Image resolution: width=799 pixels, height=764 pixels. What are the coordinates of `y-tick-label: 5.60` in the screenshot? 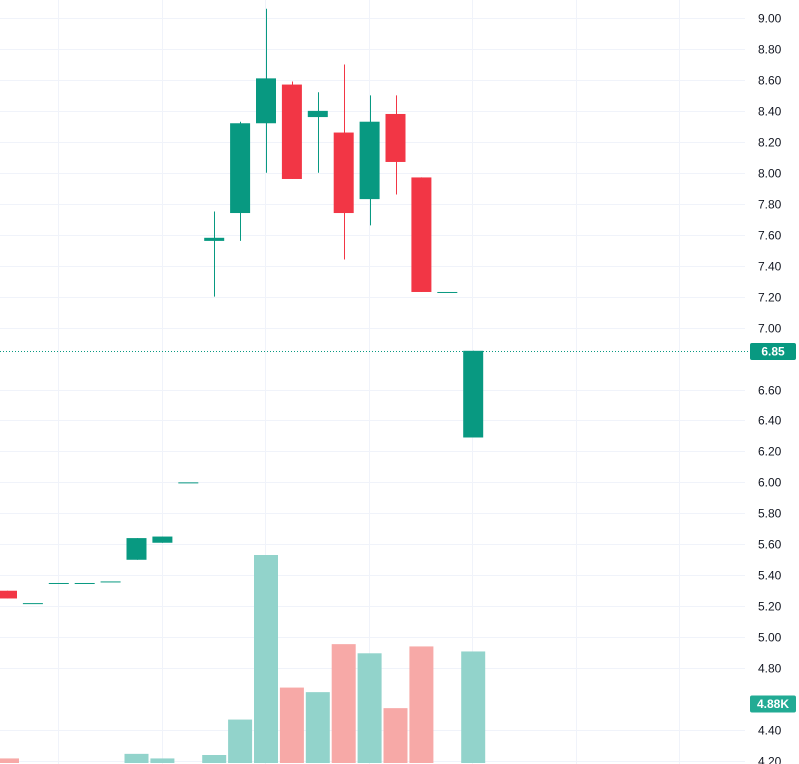 It's located at (770, 545).